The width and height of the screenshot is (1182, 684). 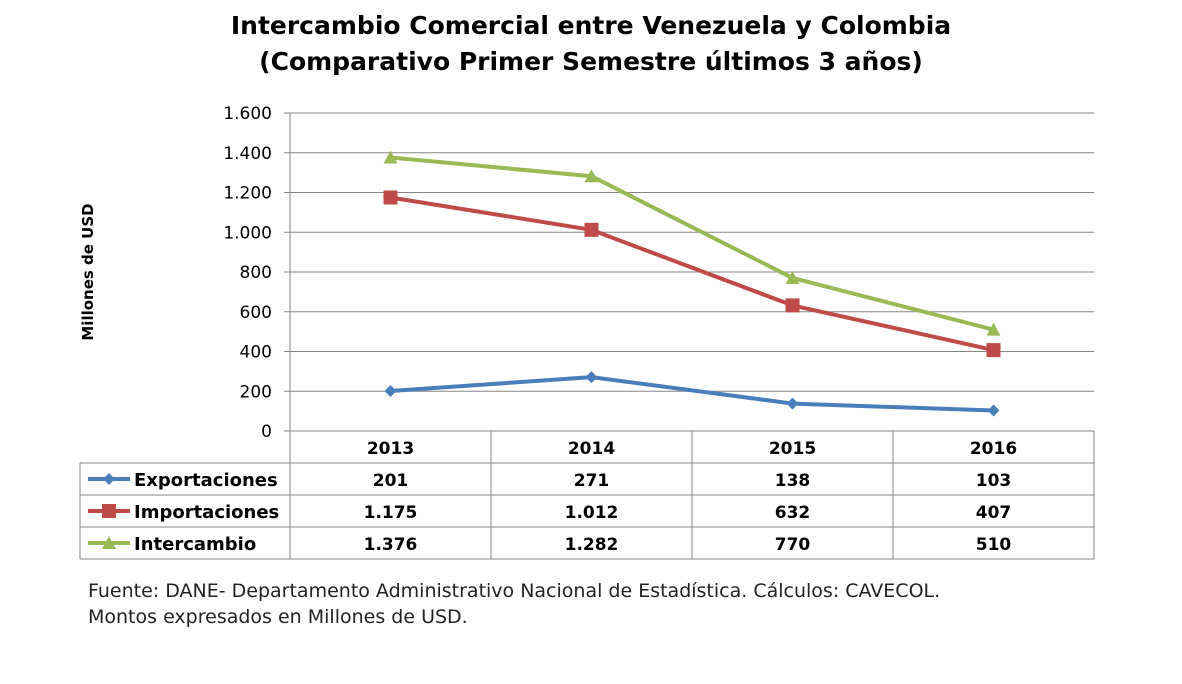 What do you see at coordinates (592, 481) in the screenshot?
I see `table-value: 271` at bounding box center [592, 481].